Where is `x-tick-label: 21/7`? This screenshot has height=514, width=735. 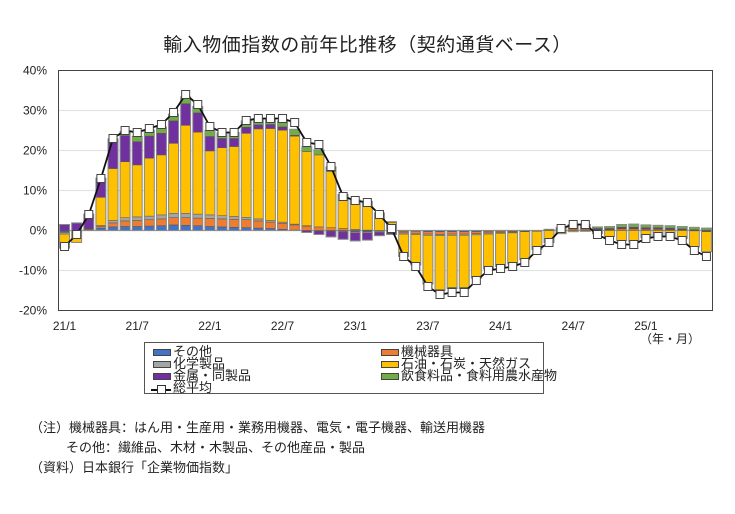 x-tick-label: 21/7 is located at coordinates (138, 326).